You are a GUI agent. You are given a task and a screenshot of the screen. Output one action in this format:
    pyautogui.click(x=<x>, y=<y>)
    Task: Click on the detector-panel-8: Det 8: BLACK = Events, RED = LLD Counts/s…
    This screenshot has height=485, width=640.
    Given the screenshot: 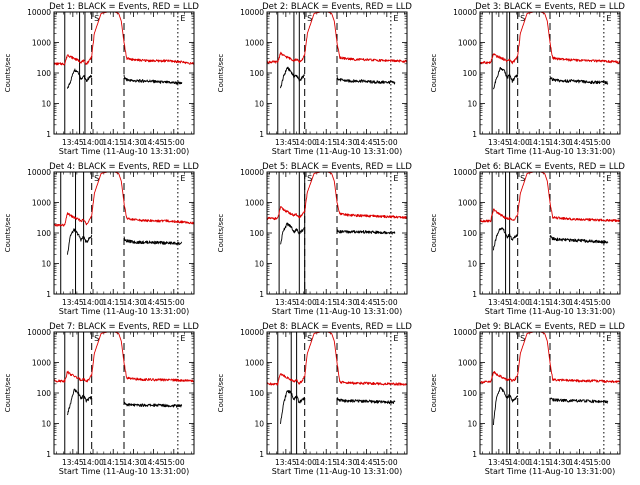 What is the action you would take?
    pyautogui.click(x=314, y=399)
    